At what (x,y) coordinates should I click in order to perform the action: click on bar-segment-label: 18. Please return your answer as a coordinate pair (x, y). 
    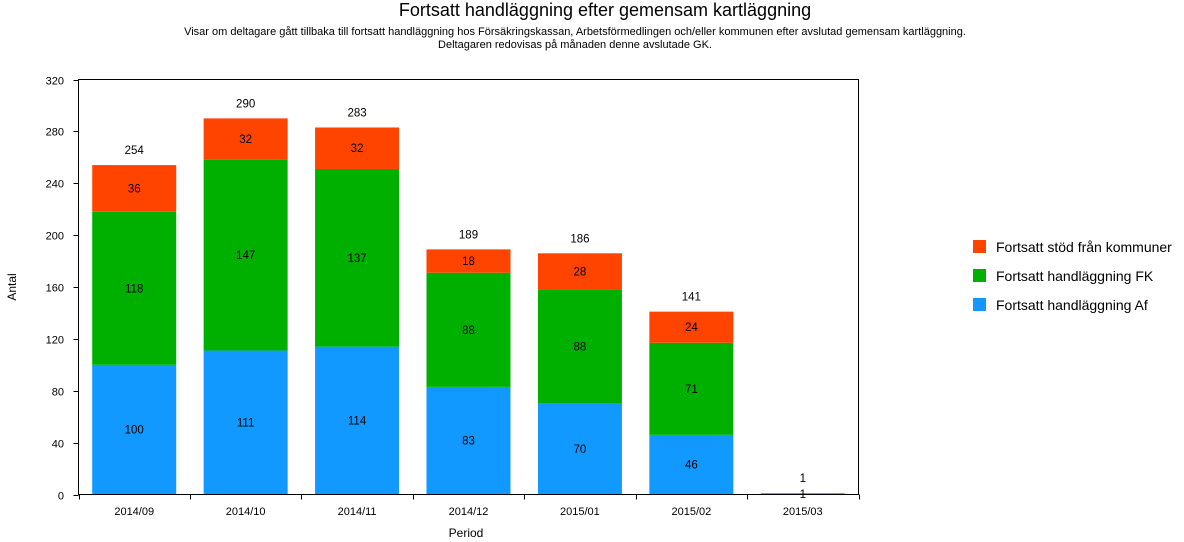
    Looking at the image, I should click on (468, 262).